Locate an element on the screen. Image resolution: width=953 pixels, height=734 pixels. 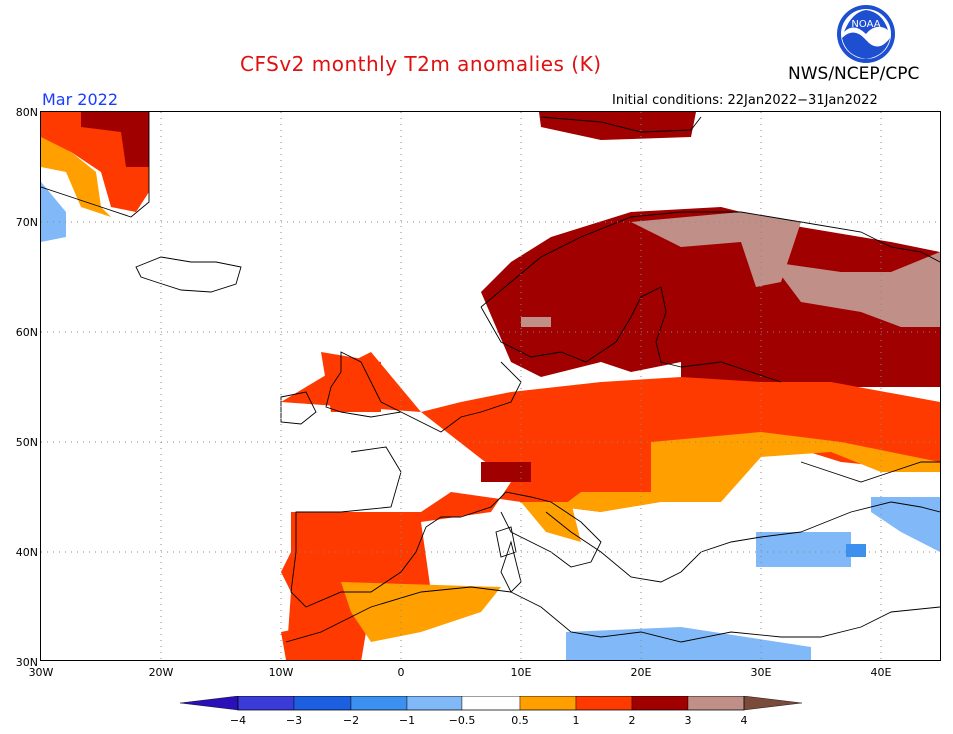
colorbar-arrow-low is located at coordinates (209, 703).